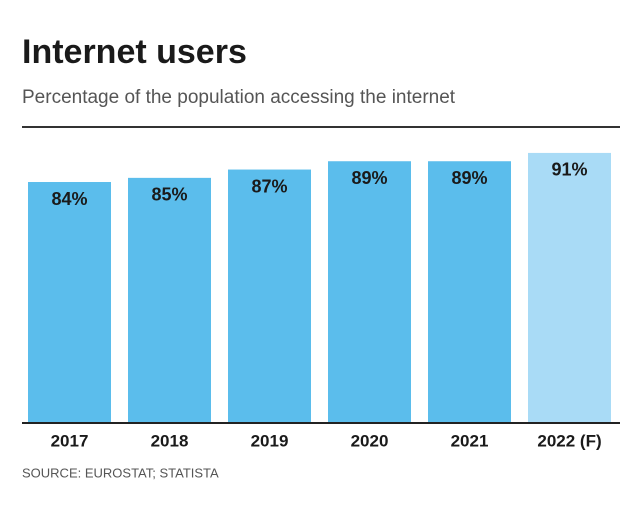  I want to click on source-note: SOURCE: EUROSTAT; STATISTA, so click(120, 472).